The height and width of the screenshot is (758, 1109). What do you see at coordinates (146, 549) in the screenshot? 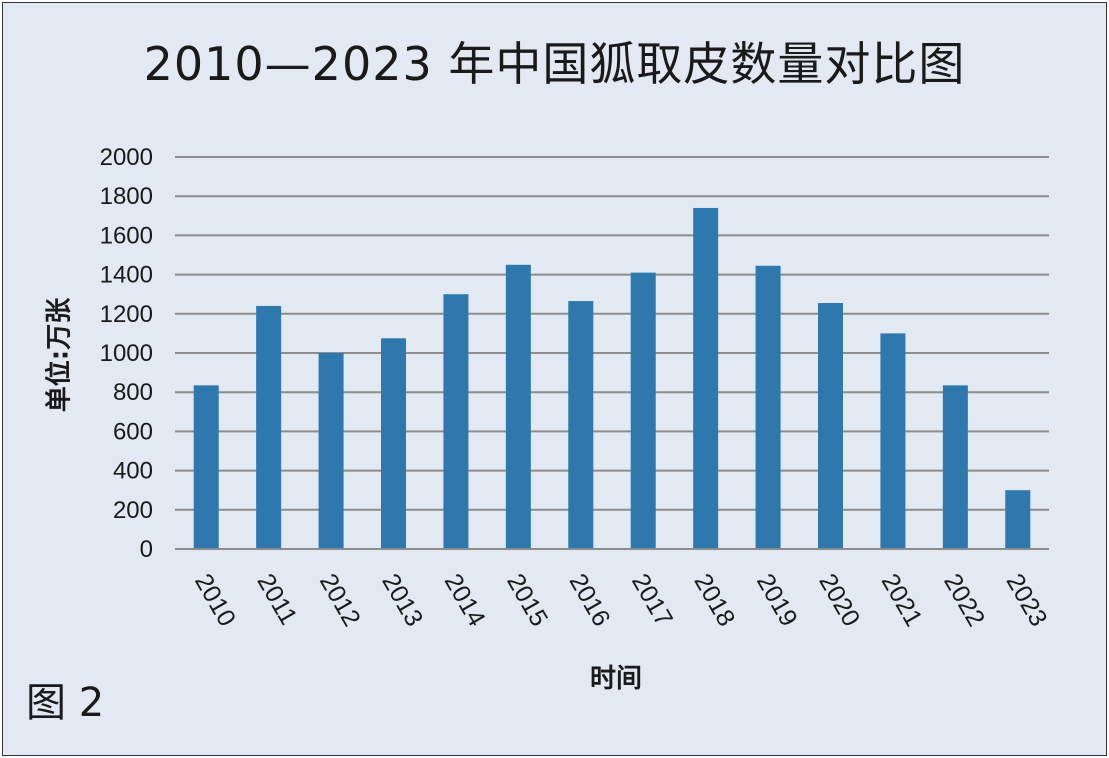
I see `y-tick-label: 0` at bounding box center [146, 549].